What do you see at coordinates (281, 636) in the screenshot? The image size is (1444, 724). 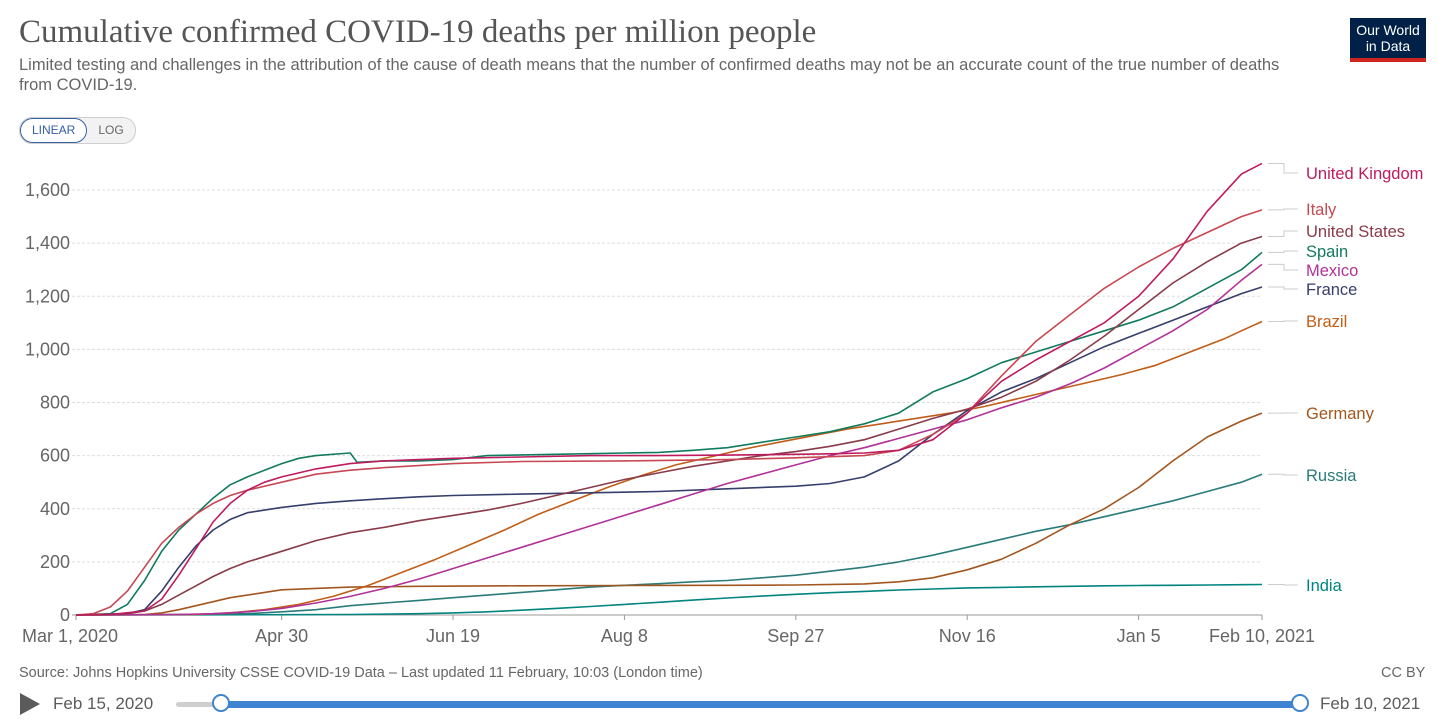 I see `x-tick-label: Apr 30` at bounding box center [281, 636].